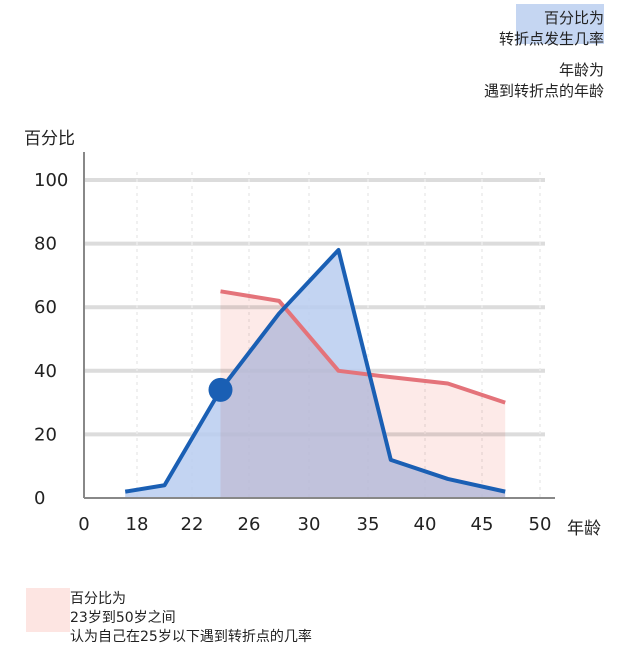 The height and width of the screenshot is (654, 640). What do you see at coordinates (584, 529) in the screenshot?
I see `x-axis-label: 年龄` at bounding box center [584, 529].